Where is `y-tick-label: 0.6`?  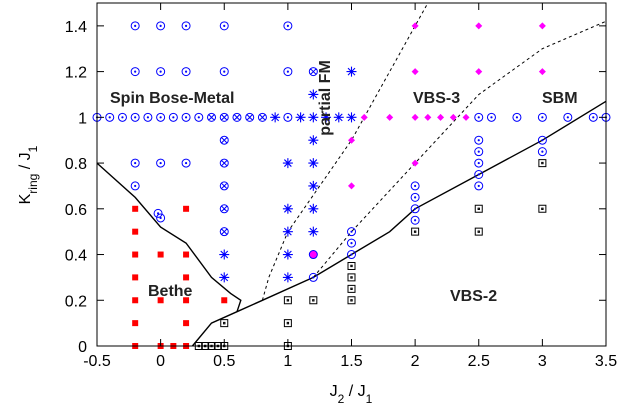 y-tick-label: 0.6 is located at coordinates (76, 210).